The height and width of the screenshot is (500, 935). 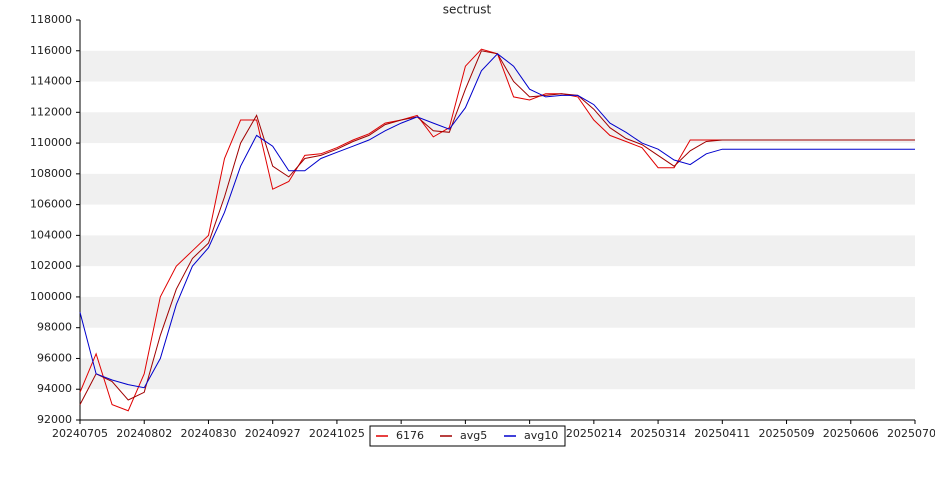 What do you see at coordinates (54, 388) in the screenshot?
I see `y-tick-label: 94000` at bounding box center [54, 388].